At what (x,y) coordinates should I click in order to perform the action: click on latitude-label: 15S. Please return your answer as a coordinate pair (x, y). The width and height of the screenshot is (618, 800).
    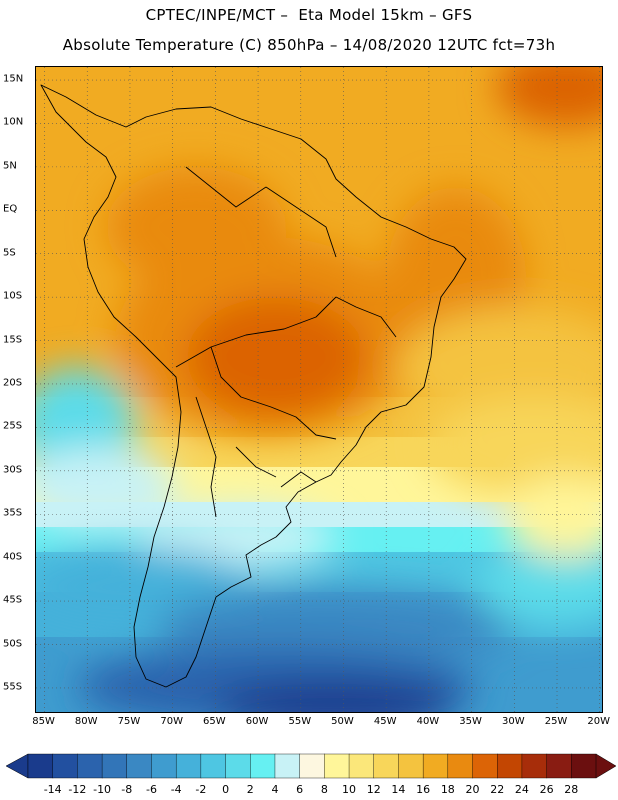
    Looking at the image, I should click on (13, 340).